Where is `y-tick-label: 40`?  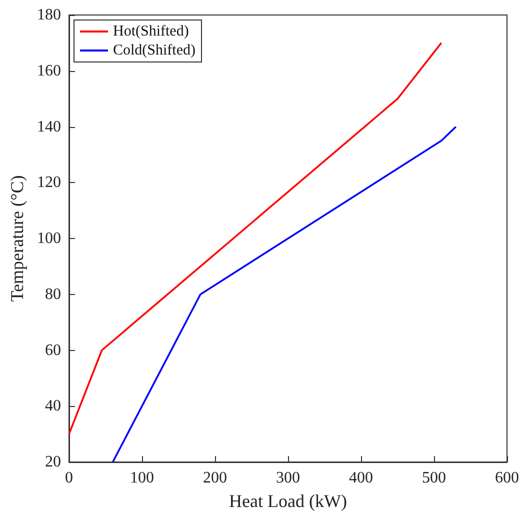
y-tick-label: 40 is located at coordinates (53, 406).